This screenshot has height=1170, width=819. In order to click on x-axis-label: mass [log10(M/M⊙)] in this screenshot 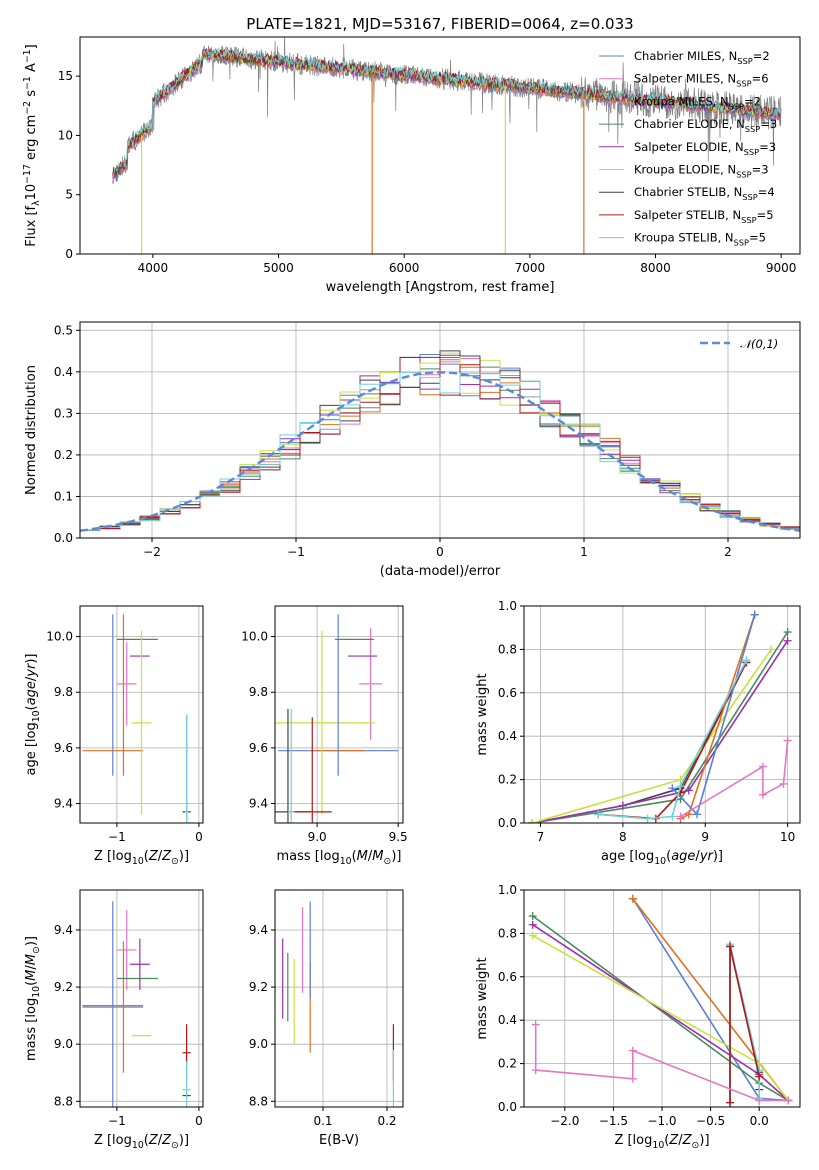, I will do `click(339, 858)`.